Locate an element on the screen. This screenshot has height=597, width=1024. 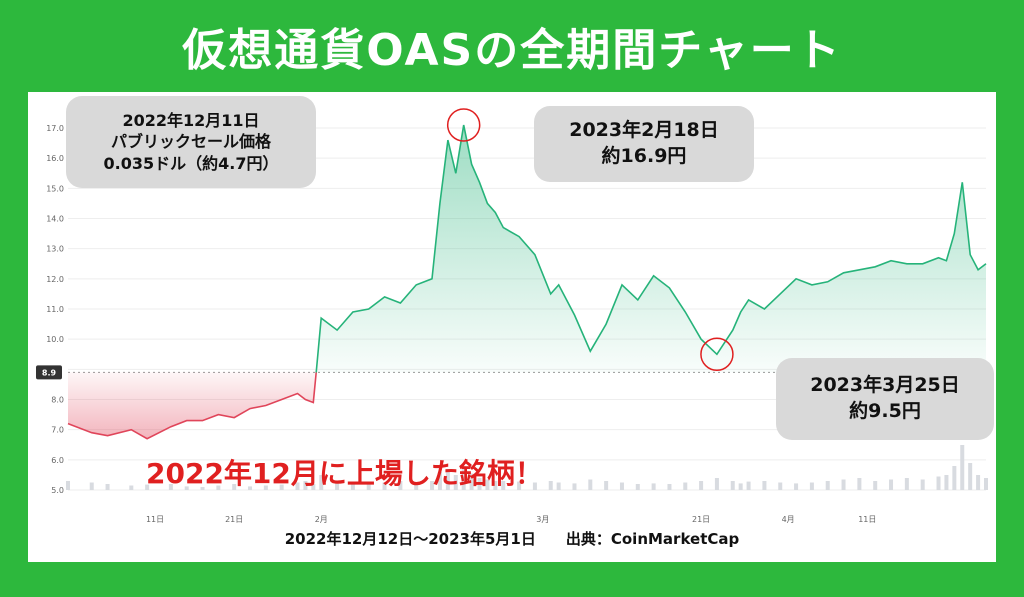
low-circle is located at coordinates (717, 354).